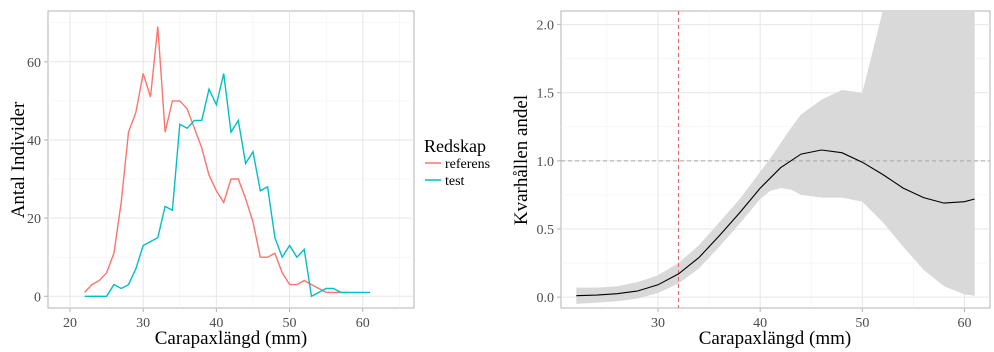  Describe the element at coordinates (546, 298) in the screenshot. I see `p2-y-tick-label: 0.0` at that location.